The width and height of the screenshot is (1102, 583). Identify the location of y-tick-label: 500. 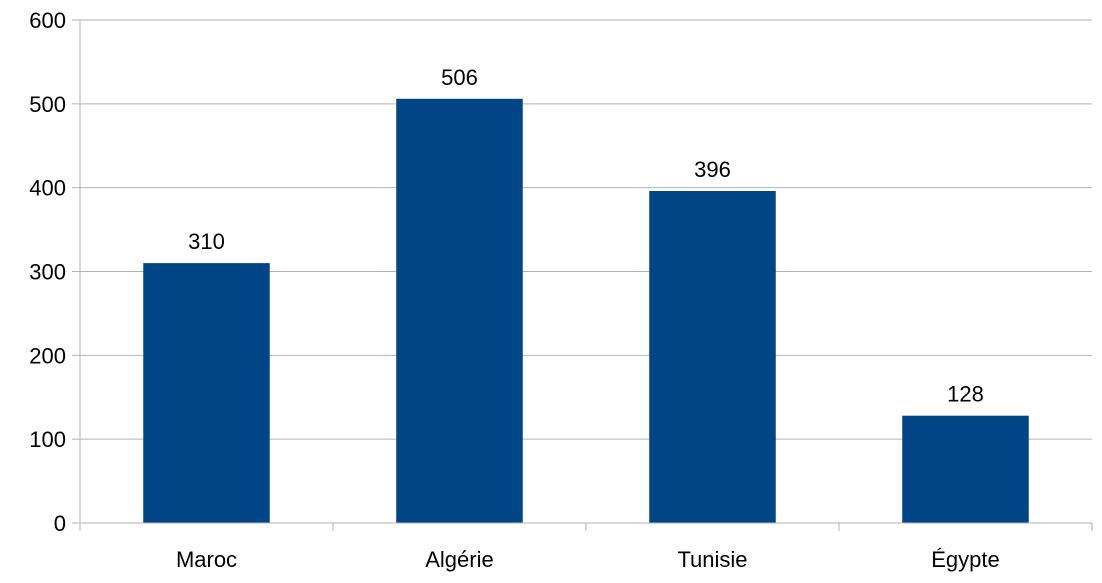
(47, 104).